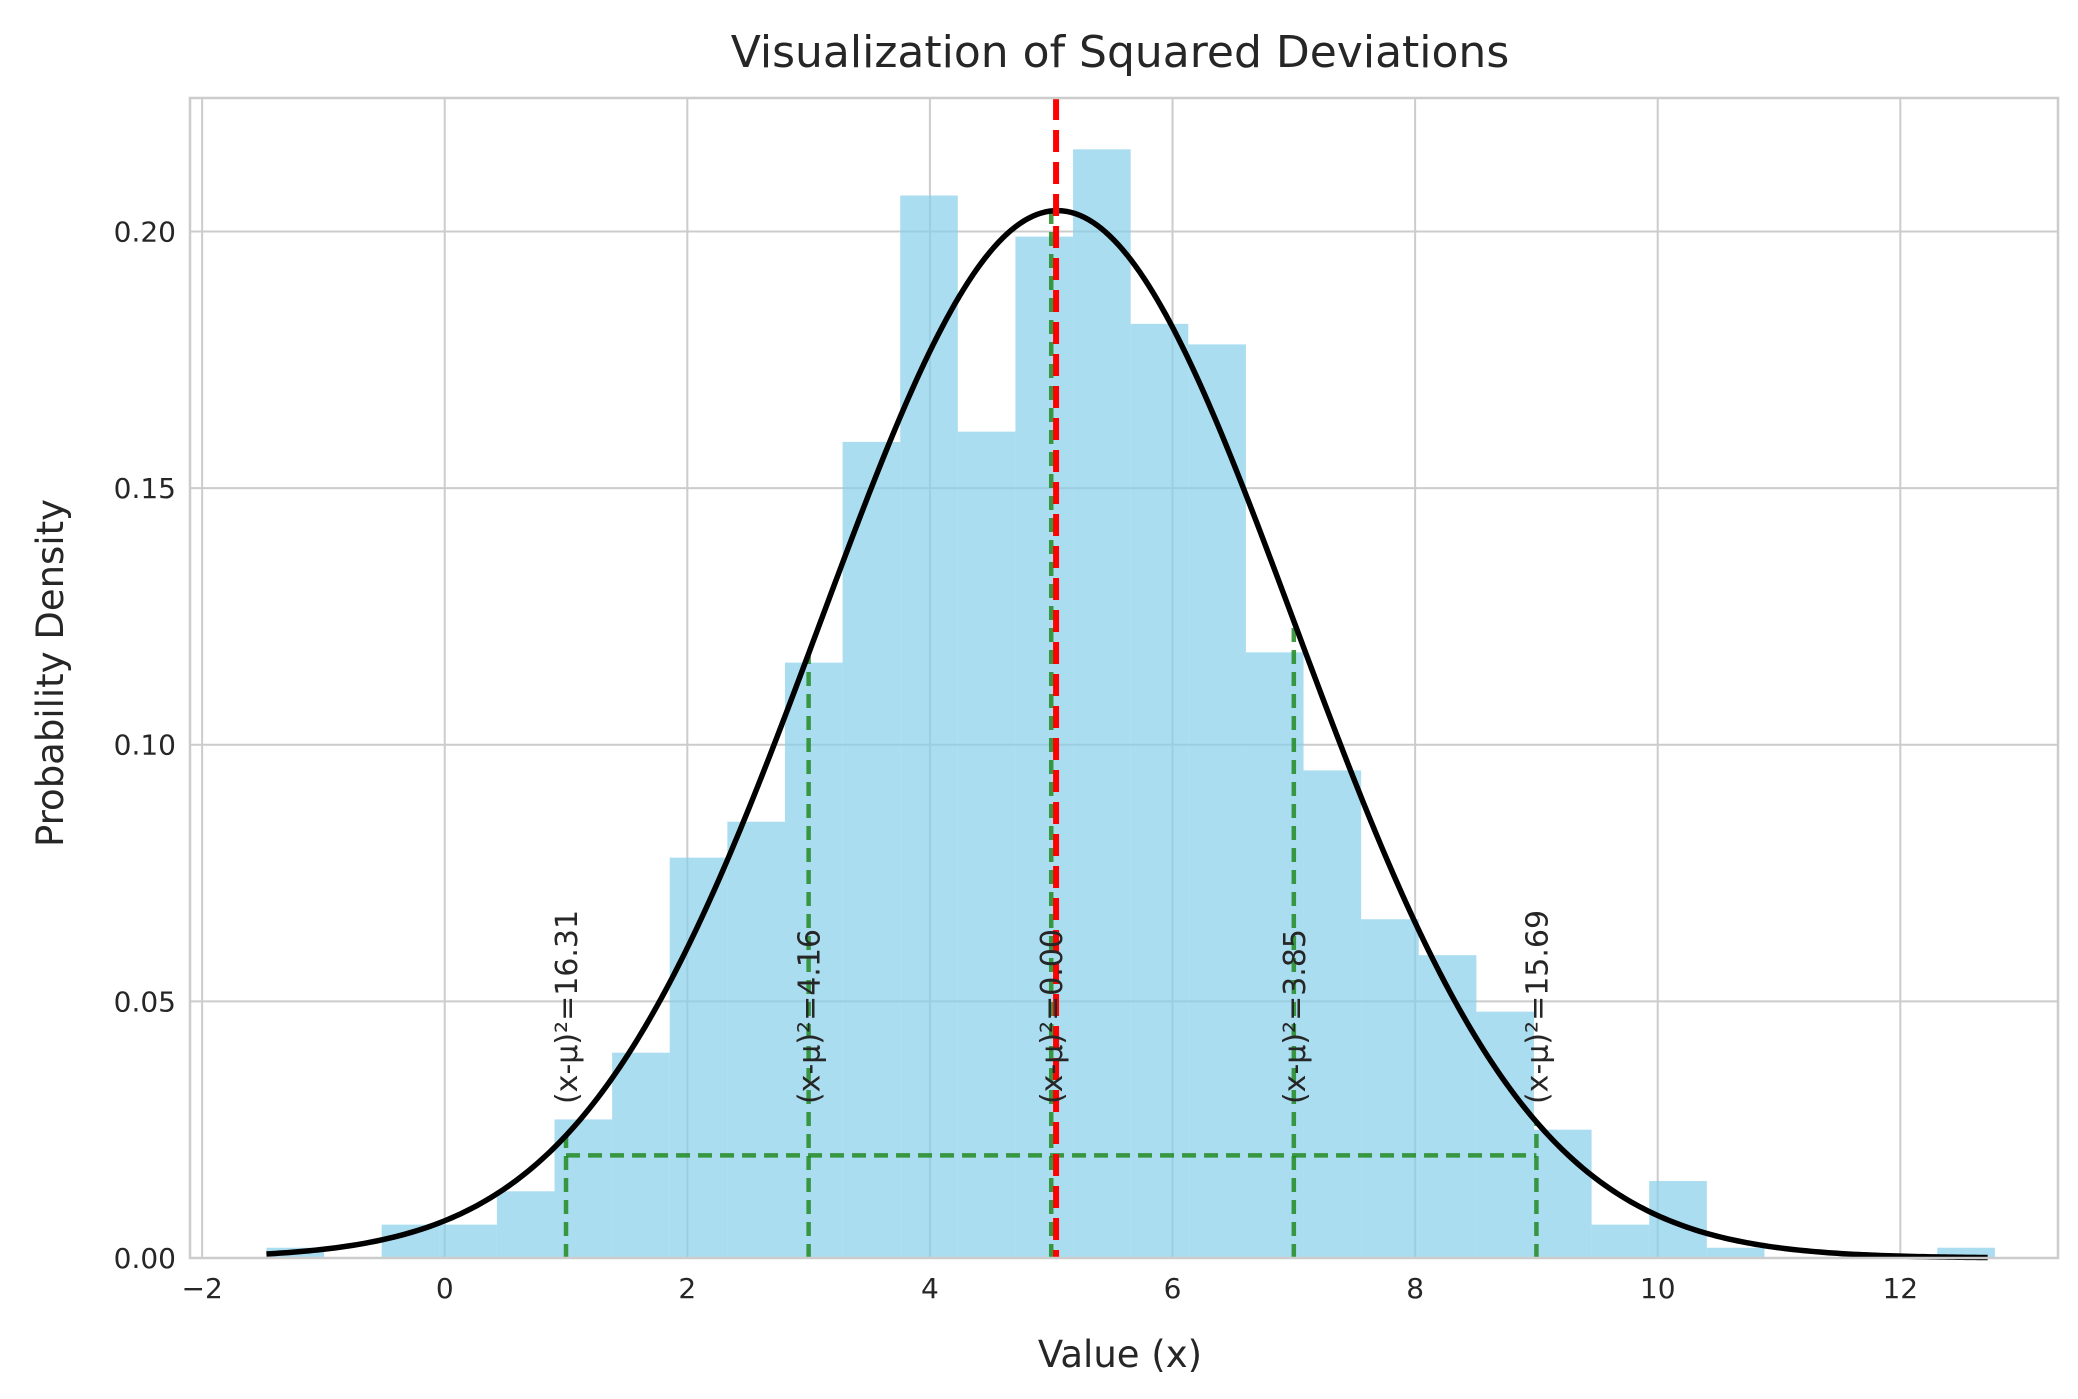  Describe the element at coordinates (1295, 1016) in the screenshot. I see `deviation-label: (x-μ)²=3.85` at that location.